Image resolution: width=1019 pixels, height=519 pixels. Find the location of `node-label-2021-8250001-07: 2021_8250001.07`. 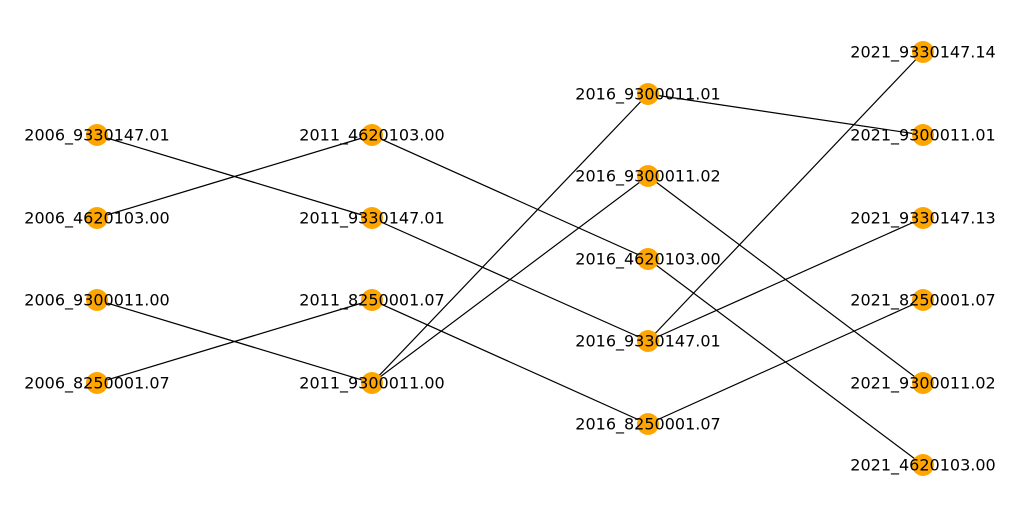

node-label-2021-8250001-07: 2021_8250001.07 is located at coordinates (922, 301).